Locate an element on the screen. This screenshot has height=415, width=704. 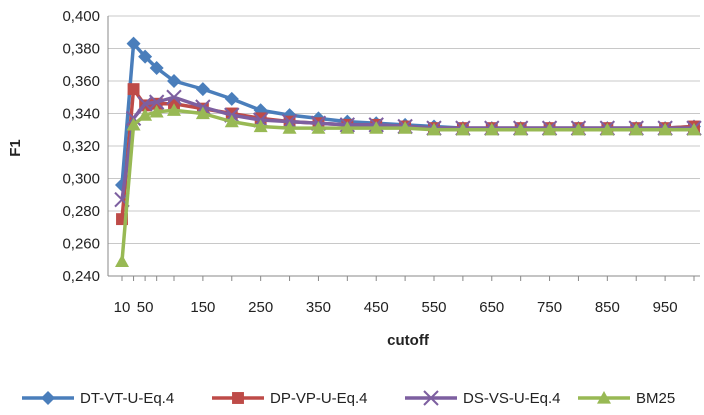
y-tick-label: 0,320 is located at coordinates (81, 146).